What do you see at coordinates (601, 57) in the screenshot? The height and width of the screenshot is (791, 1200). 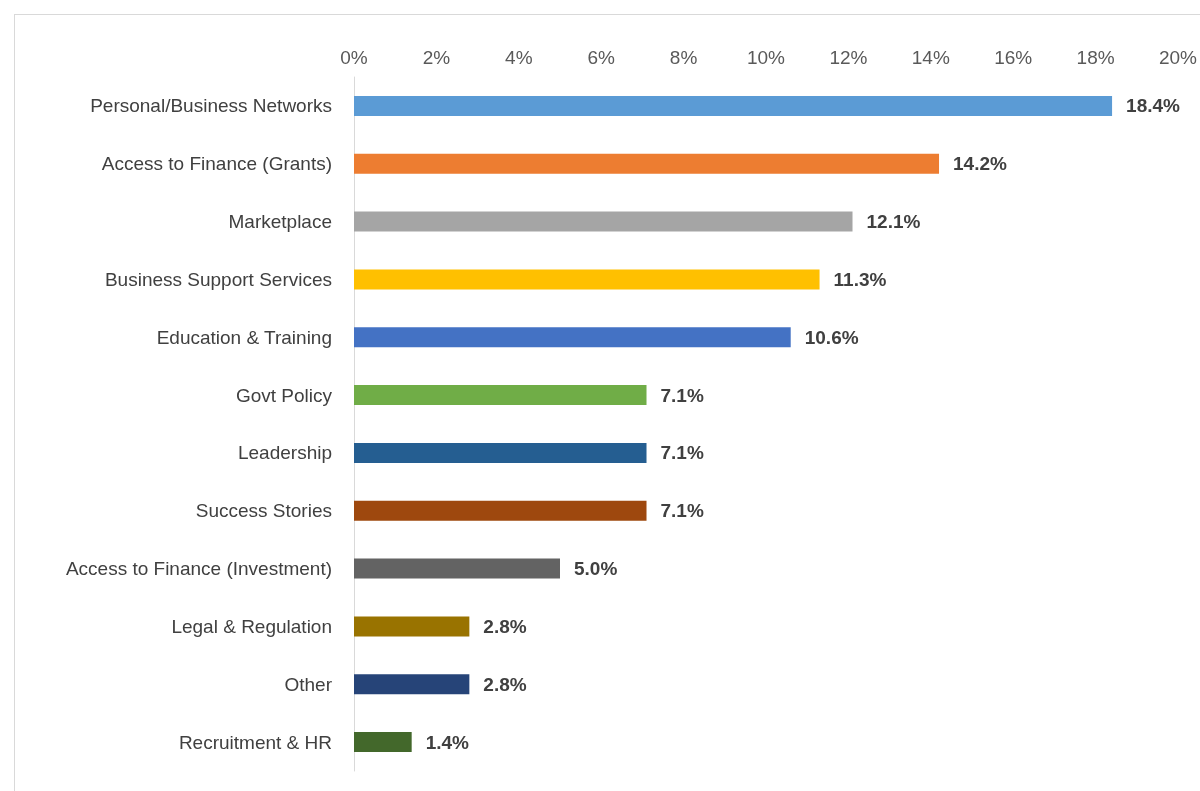 I see `x-tick-label: 6%` at bounding box center [601, 57].